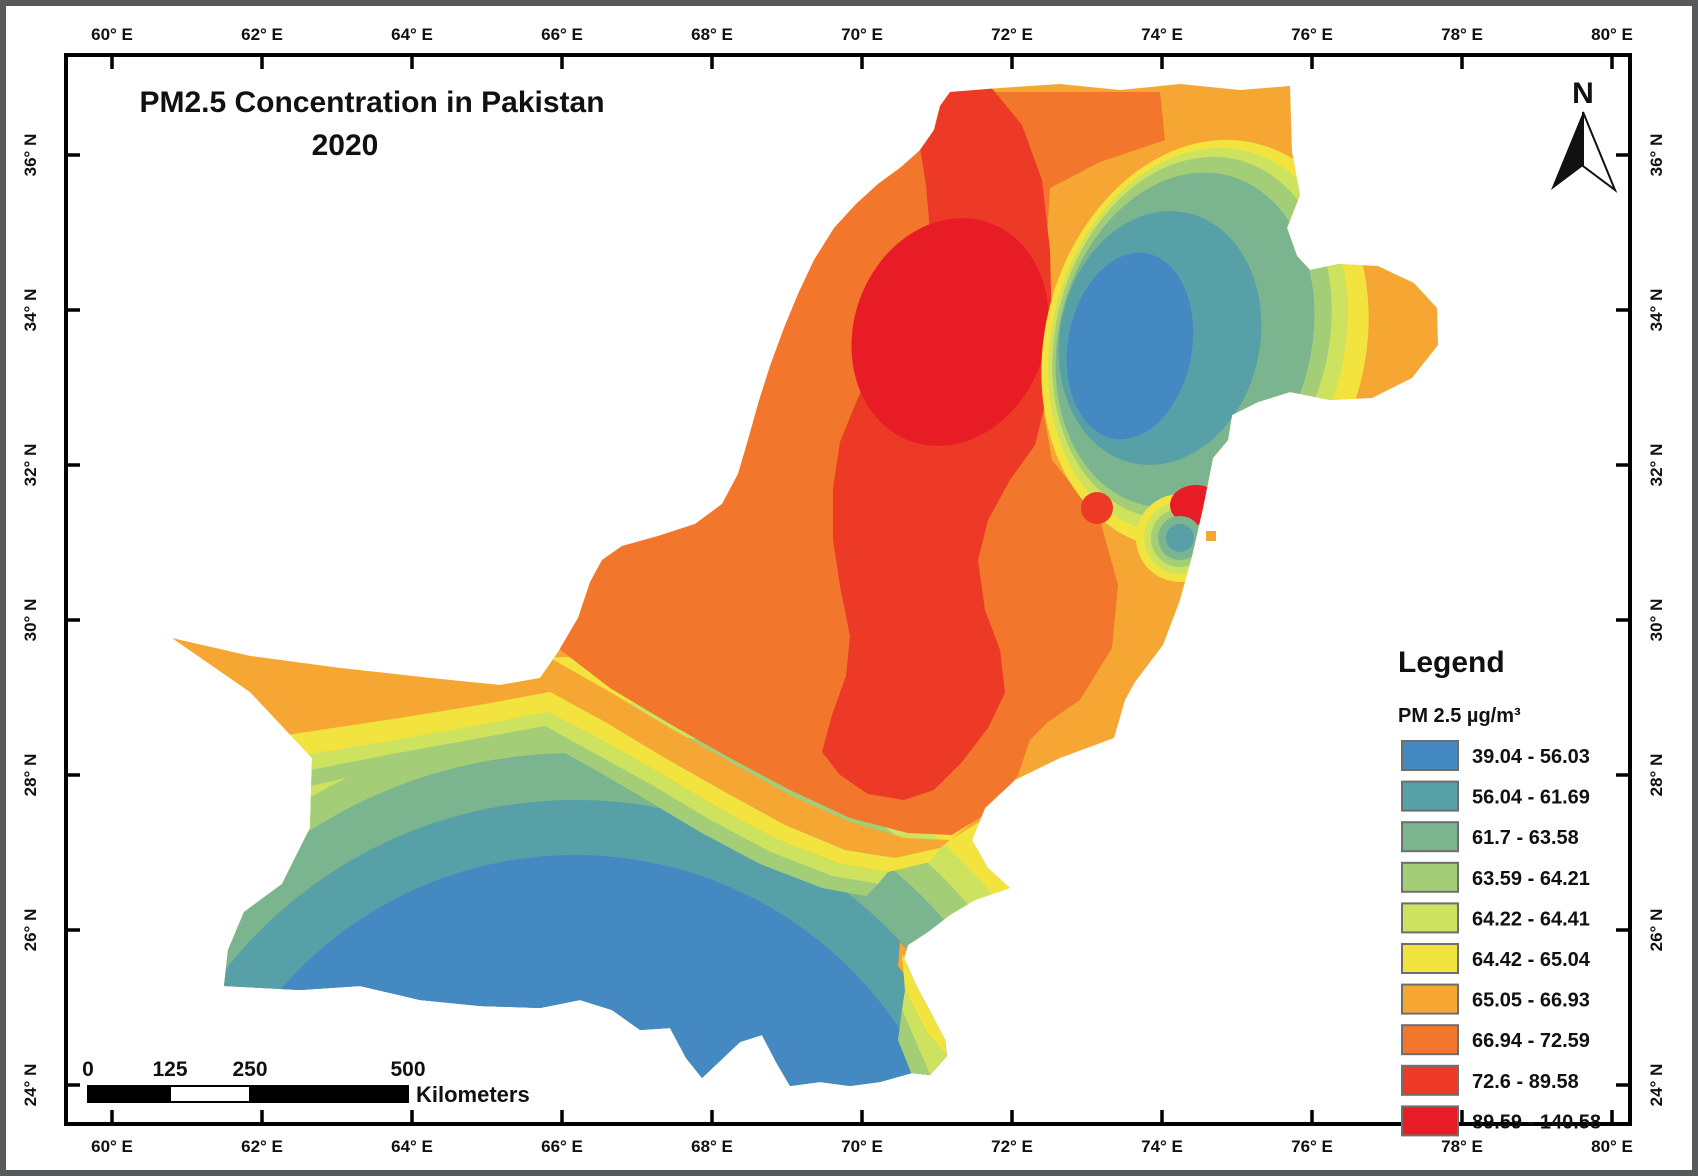  Describe the element at coordinates (1531, 919) in the screenshot. I see `legend-entry-label: 64.22 - 64.41` at that location.